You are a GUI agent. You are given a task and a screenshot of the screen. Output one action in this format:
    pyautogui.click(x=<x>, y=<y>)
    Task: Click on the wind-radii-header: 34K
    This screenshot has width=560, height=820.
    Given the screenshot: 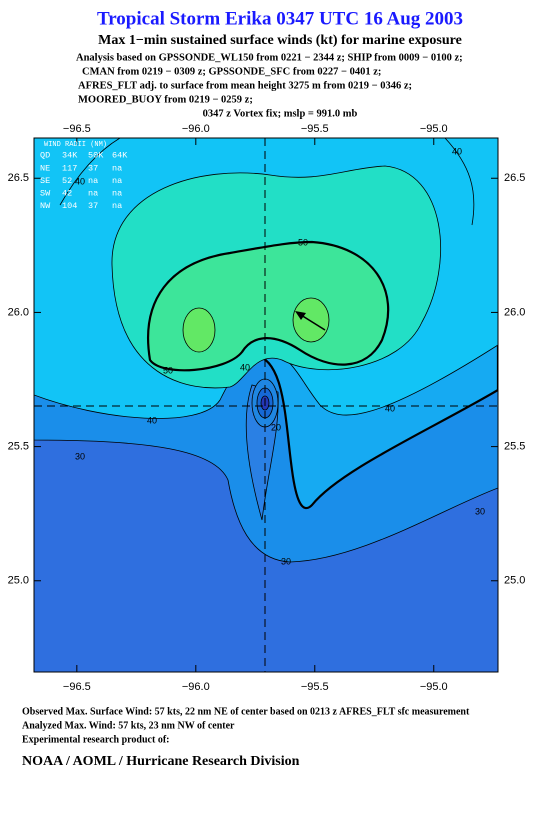 What is the action you would take?
    pyautogui.click(x=70, y=155)
    